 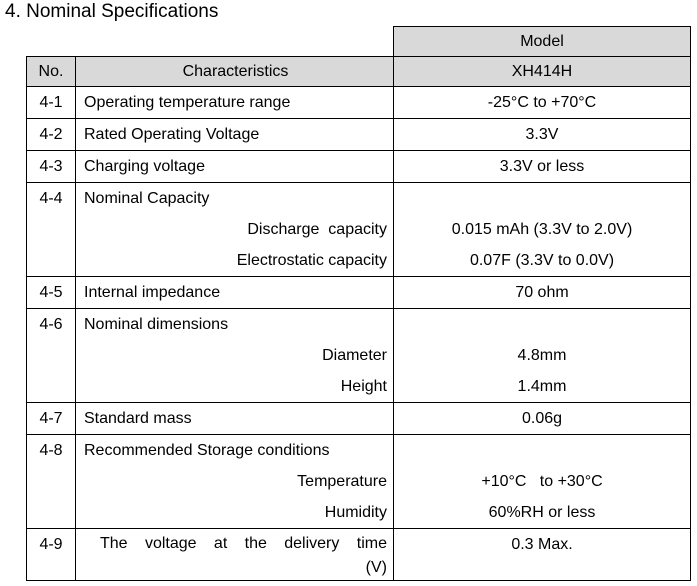 I want to click on characteristic: Operating temperature range, so click(x=187, y=102).